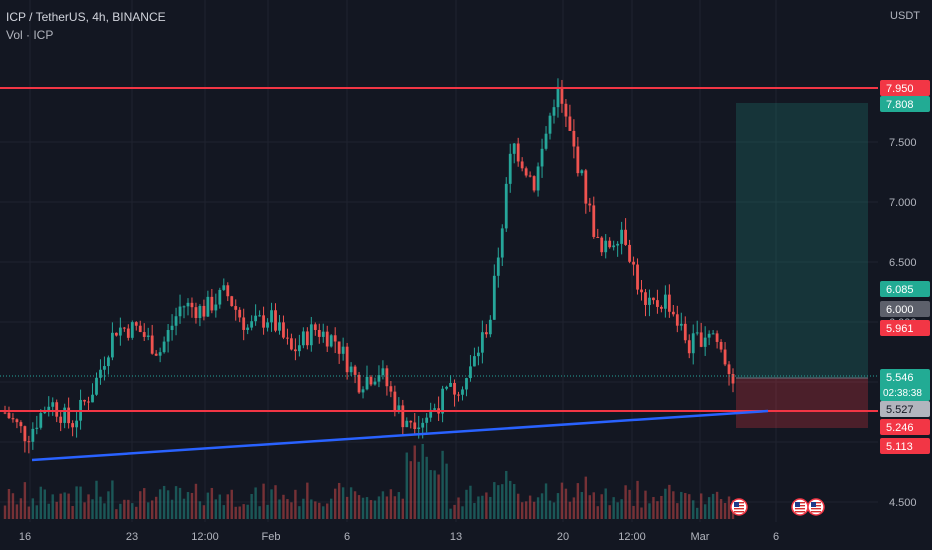 The image size is (932, 550). What do you see at coordinates (399, 537) in the screenshot?
I see `time-axis: 16 23 12:00 Feb 6 13 20 12:00 Mar 6` at bounding box center [399, 537].